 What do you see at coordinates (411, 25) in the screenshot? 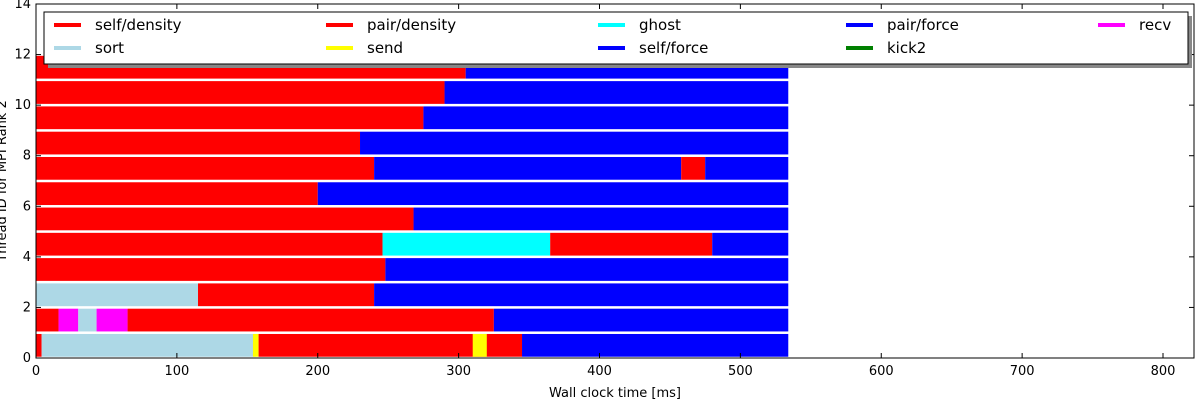
I see `legend-label: pair/density` at bounding box center [411, 25].